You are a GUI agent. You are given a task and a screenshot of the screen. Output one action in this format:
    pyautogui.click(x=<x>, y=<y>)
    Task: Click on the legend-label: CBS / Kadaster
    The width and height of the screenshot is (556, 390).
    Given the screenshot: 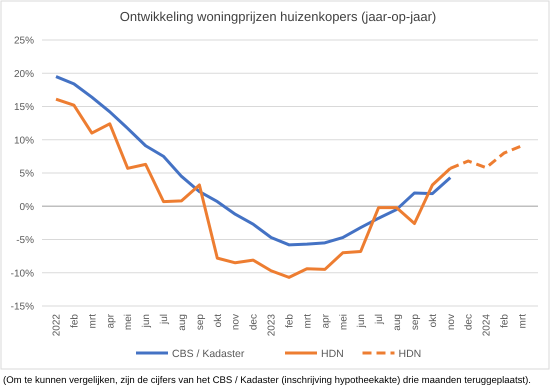 What is the action you would take?
    pyautogui.click(x=208, y=354)
    